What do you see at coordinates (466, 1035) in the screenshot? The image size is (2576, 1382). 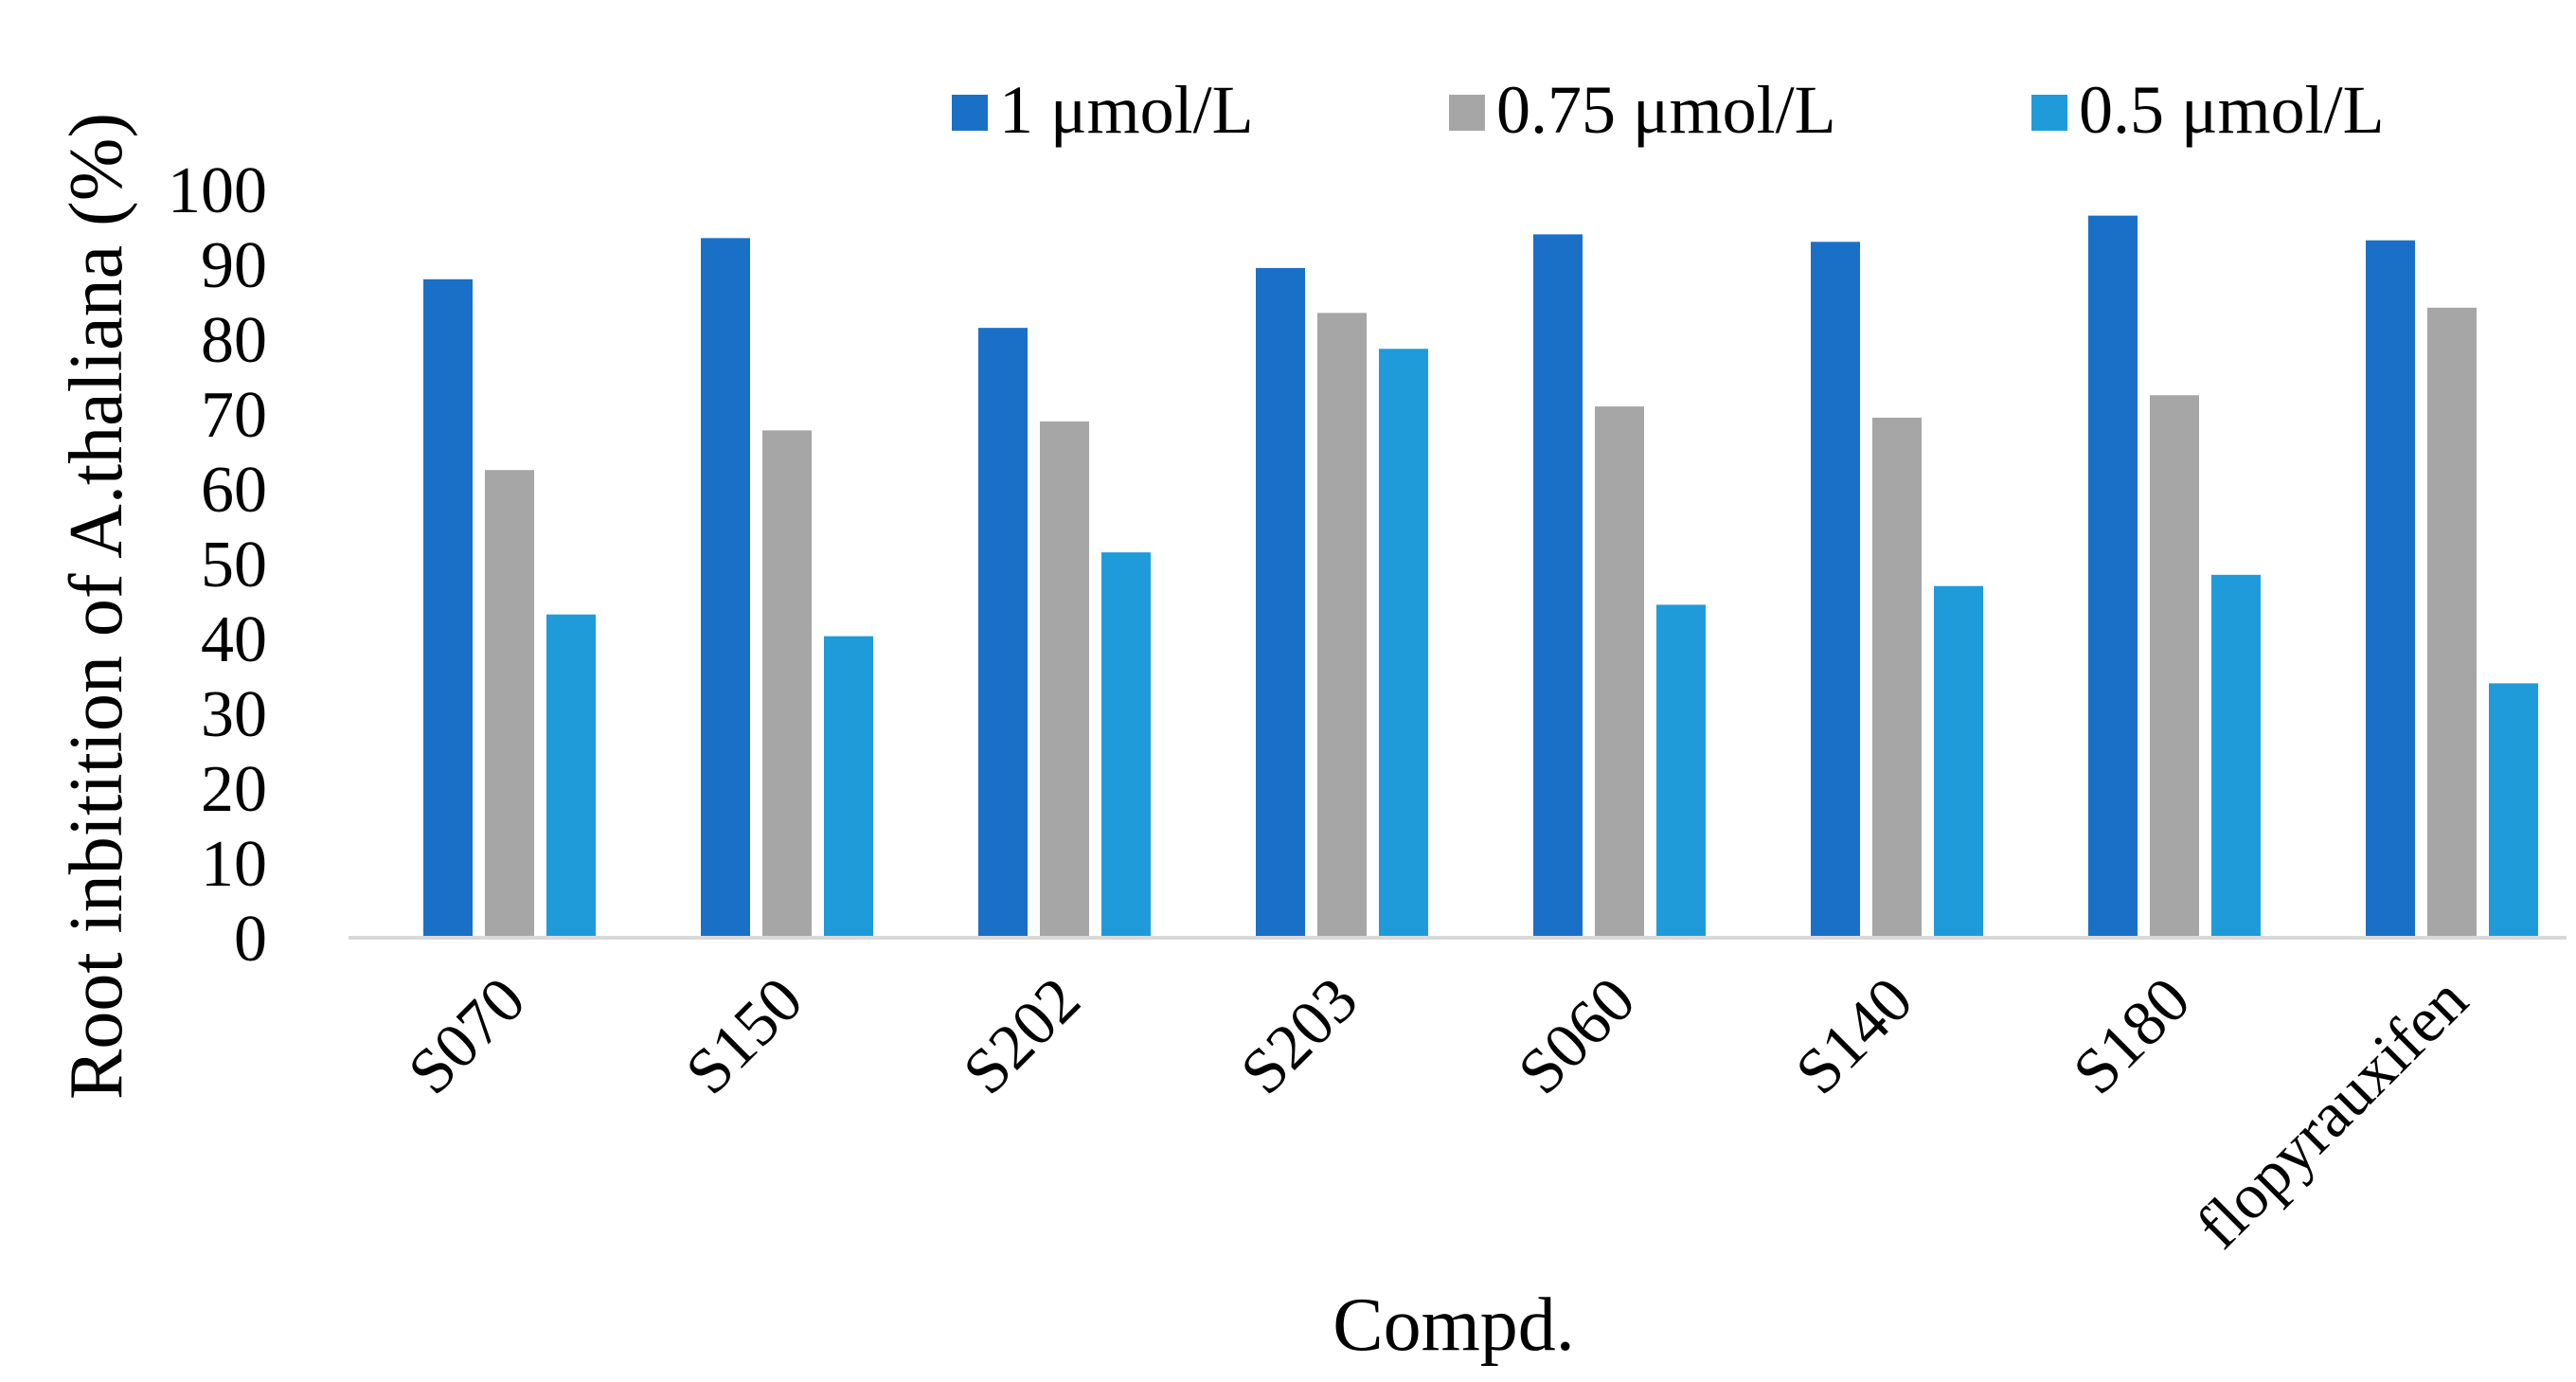 I see `x-tick-label: S070` at bounding box center [466, 1035].